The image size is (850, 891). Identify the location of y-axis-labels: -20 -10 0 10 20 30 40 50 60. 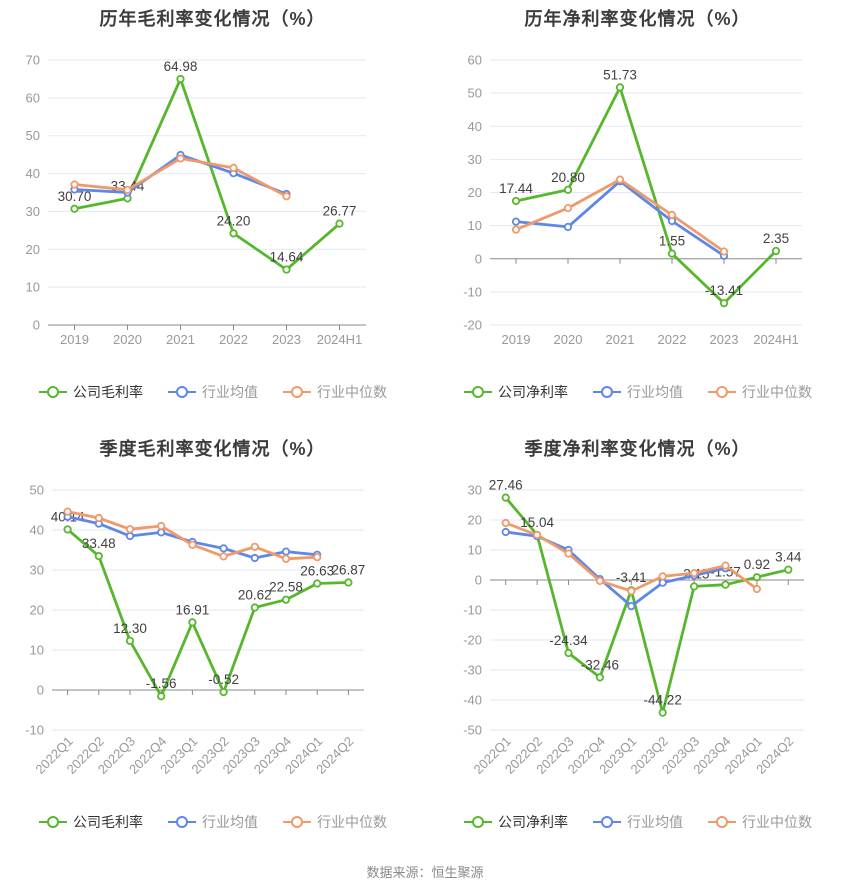
(472, 193).